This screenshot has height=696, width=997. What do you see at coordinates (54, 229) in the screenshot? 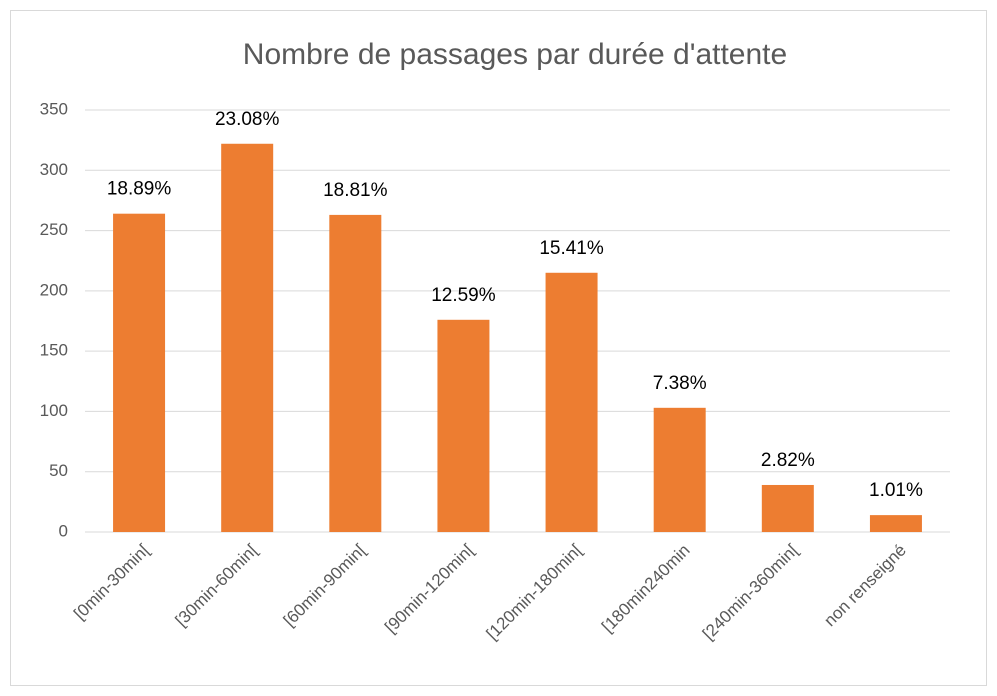
I see `y-tick-label: 250` at bounding box center [54, 229].